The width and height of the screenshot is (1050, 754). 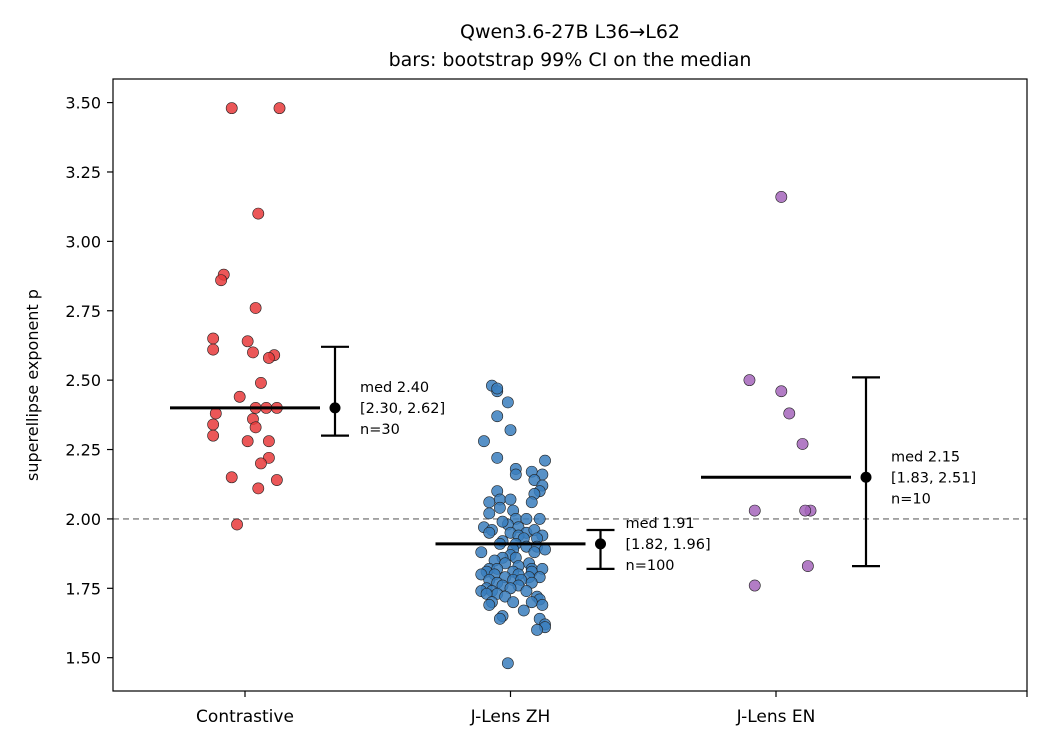 I want to click on y-tick-label: 2.25, so click(x=83, y=450).